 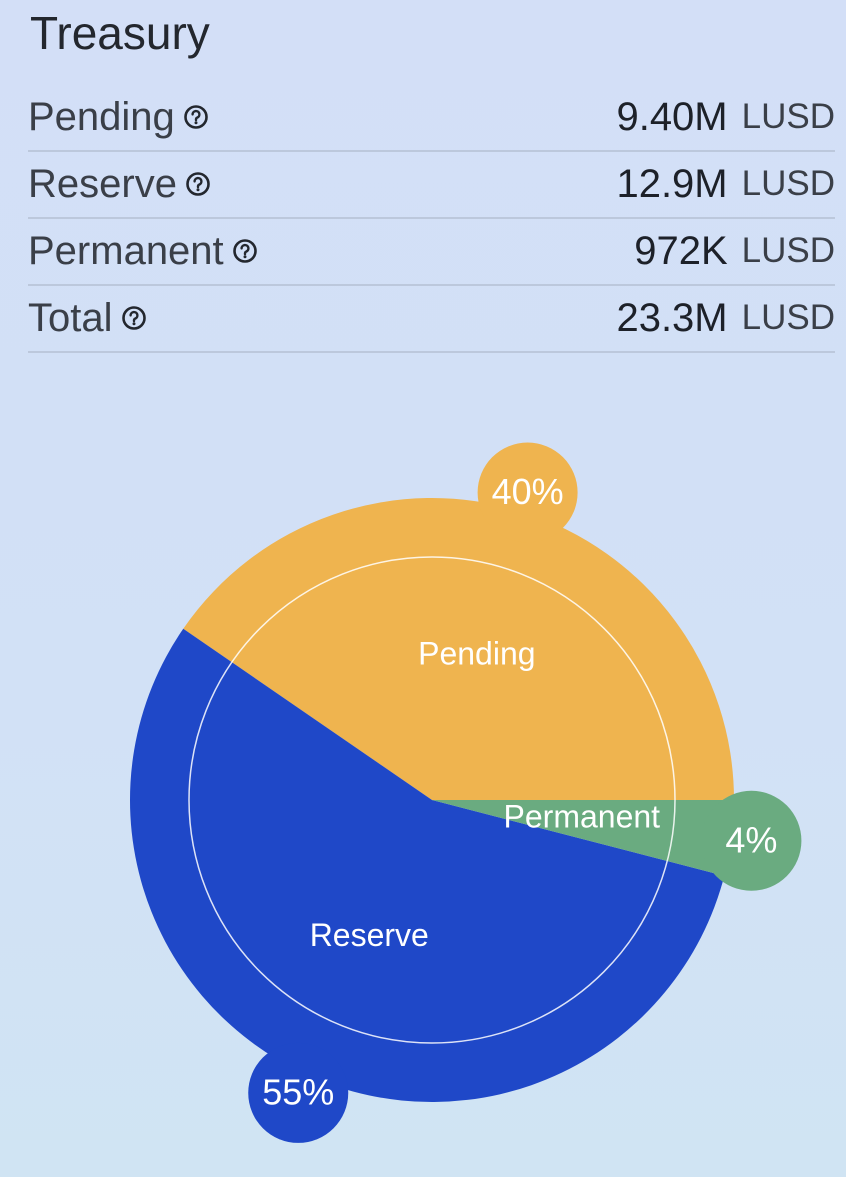 I want to click on percent-label: 55%, so click(x=298, y=1091).